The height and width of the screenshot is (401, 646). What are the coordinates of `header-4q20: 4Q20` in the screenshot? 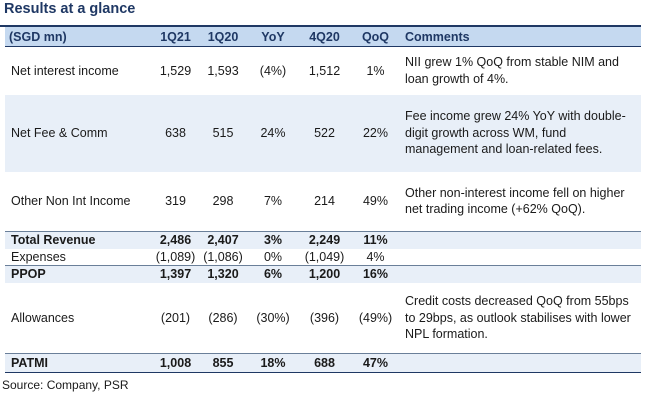 It's located at (324, 37).